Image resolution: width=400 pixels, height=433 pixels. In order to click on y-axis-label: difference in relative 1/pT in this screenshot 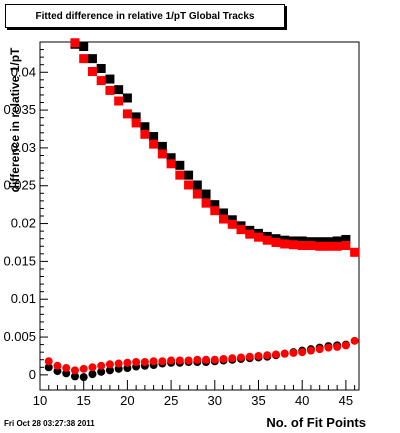, I will do `click(15, 119)`.